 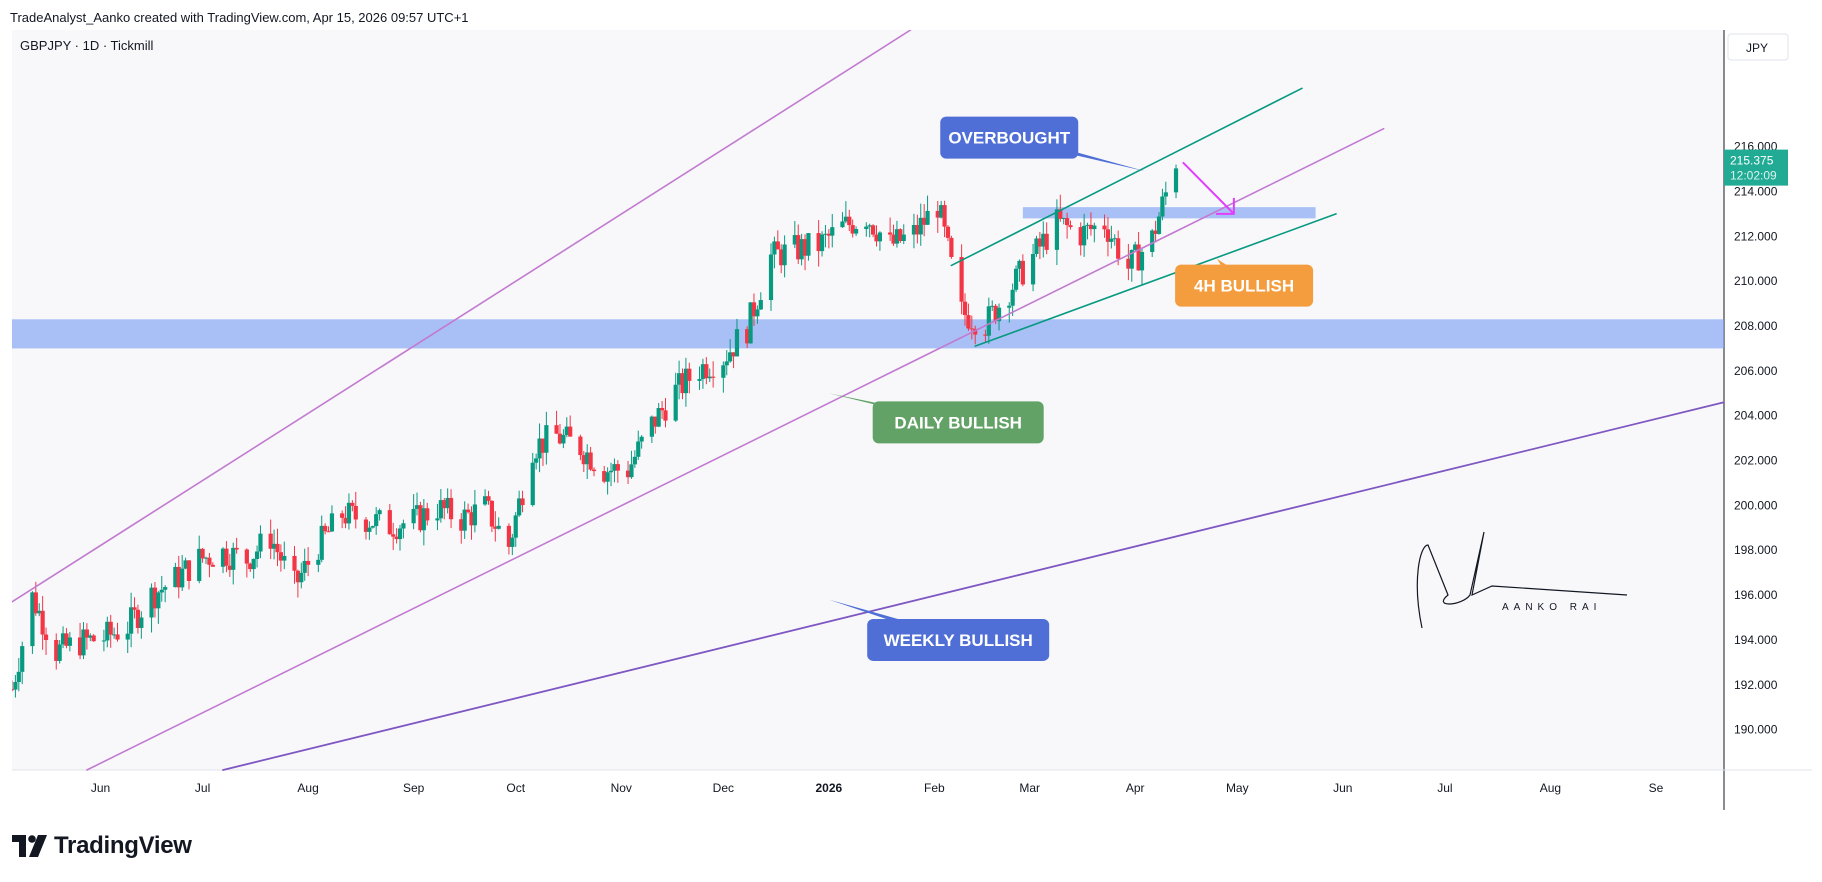 I want to click on tradingview-brand: TradingView, so click(x=102, y=846).